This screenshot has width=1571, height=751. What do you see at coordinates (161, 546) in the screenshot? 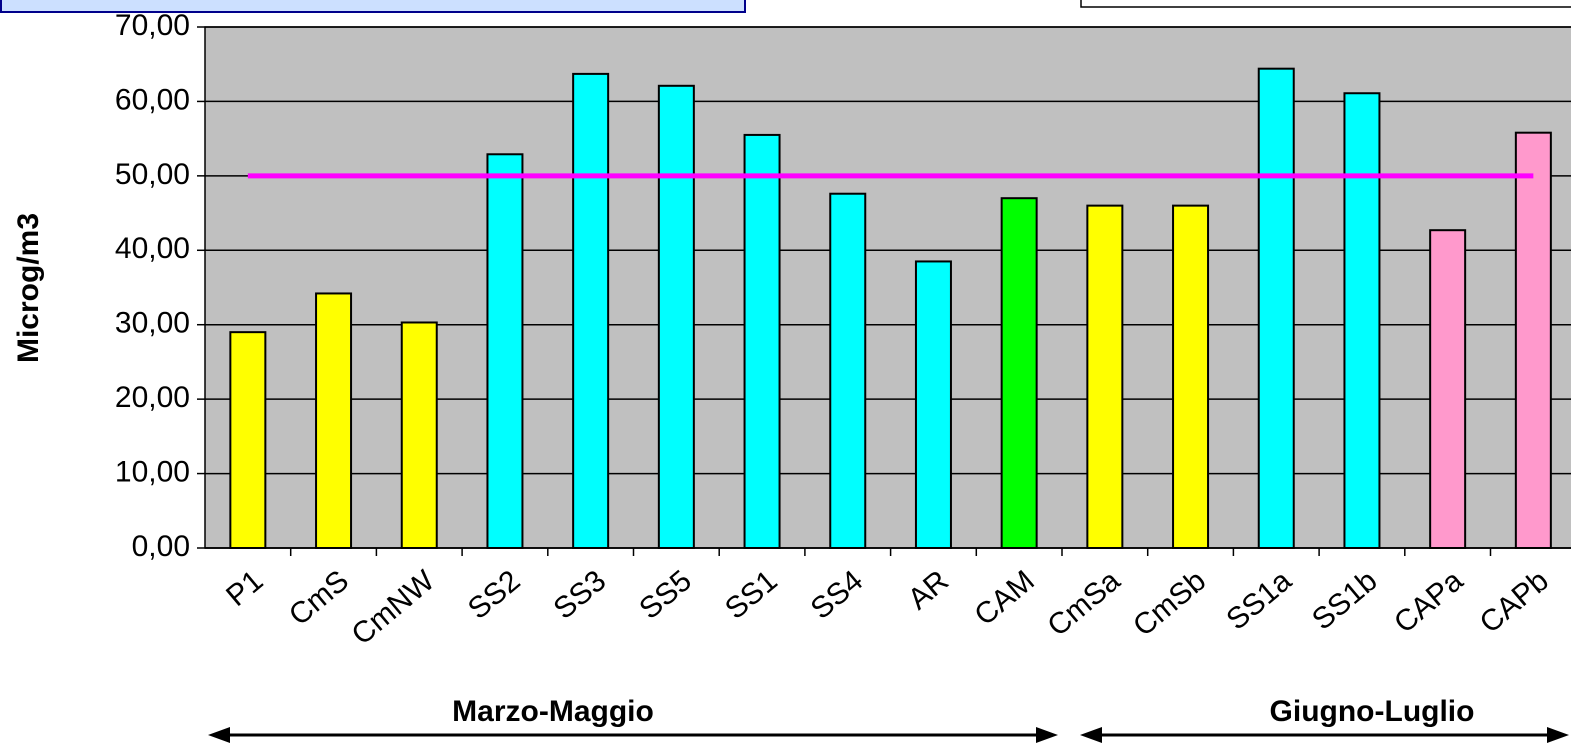
I see `y-tick-label: 0,00` at bounding box center [161, 546].